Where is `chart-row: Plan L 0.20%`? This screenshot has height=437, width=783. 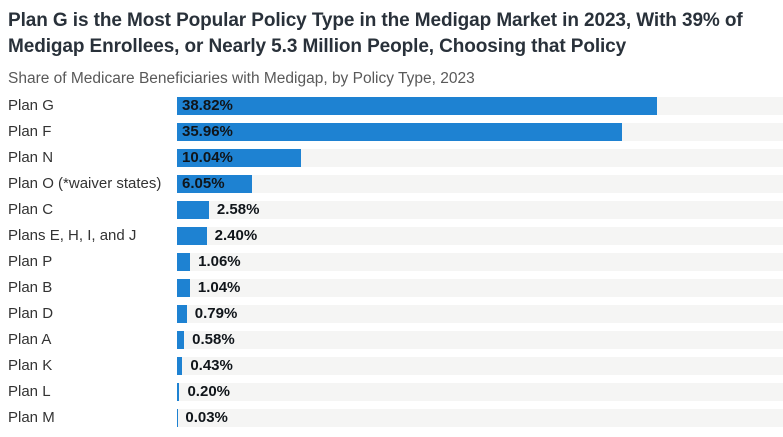
chart-row: Plan L 0.20% is located at coordinates (391, 392).